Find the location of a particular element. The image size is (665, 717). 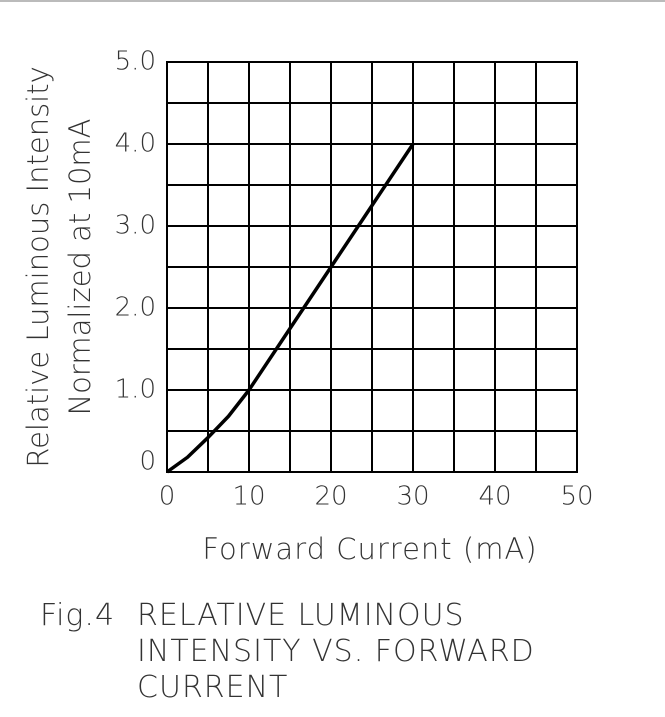

y-tick-label: 2.0 is located at coordinates (135, 308).